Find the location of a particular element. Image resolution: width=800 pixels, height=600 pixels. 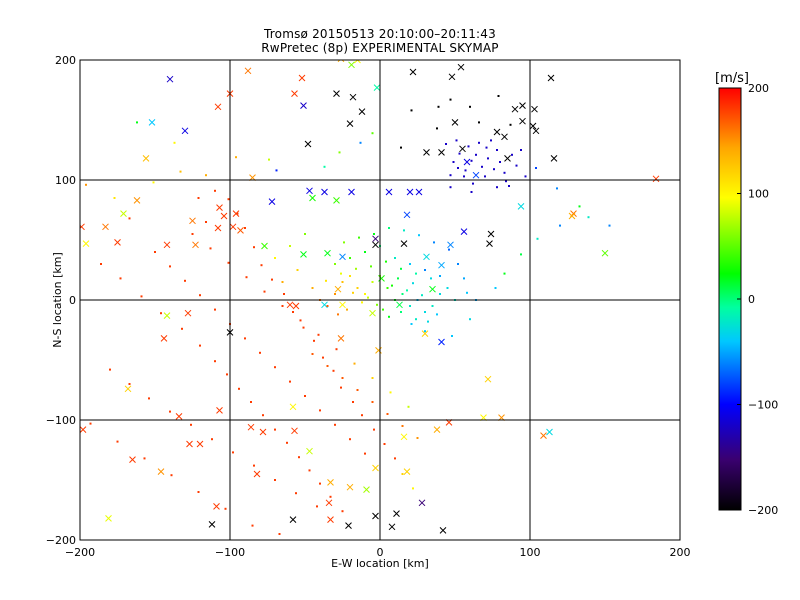

x-tick-label: −200 is located at coordinates (80, 552).